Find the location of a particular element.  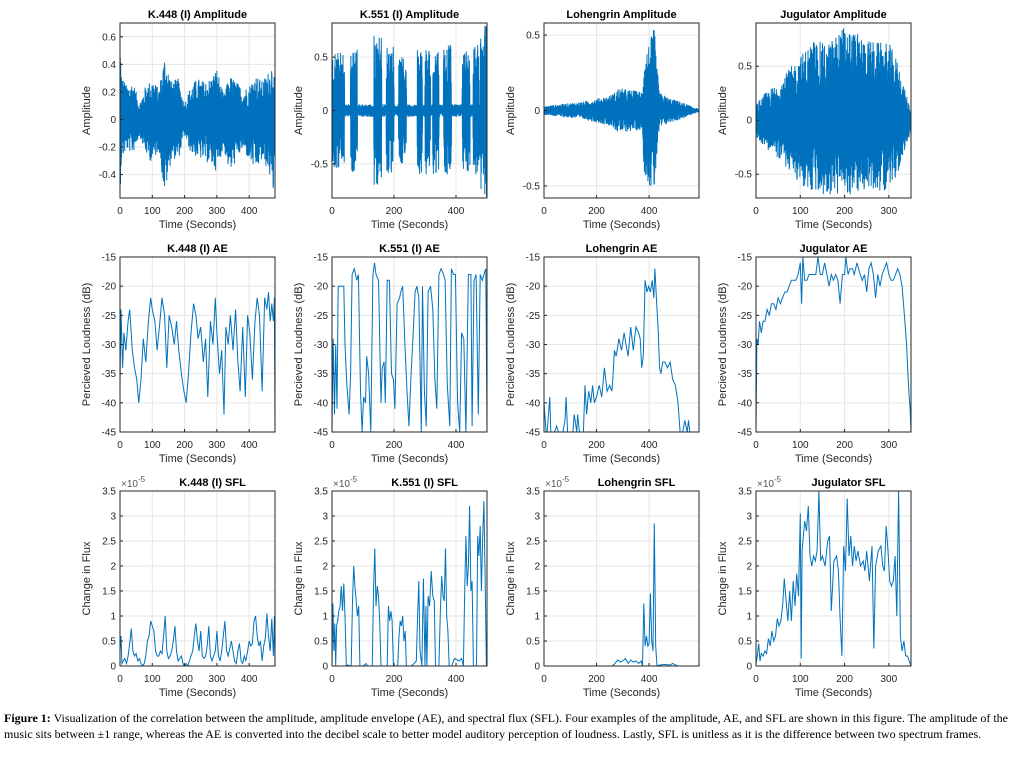

y-tick-label: -25 is located at coordinates (745, 316).